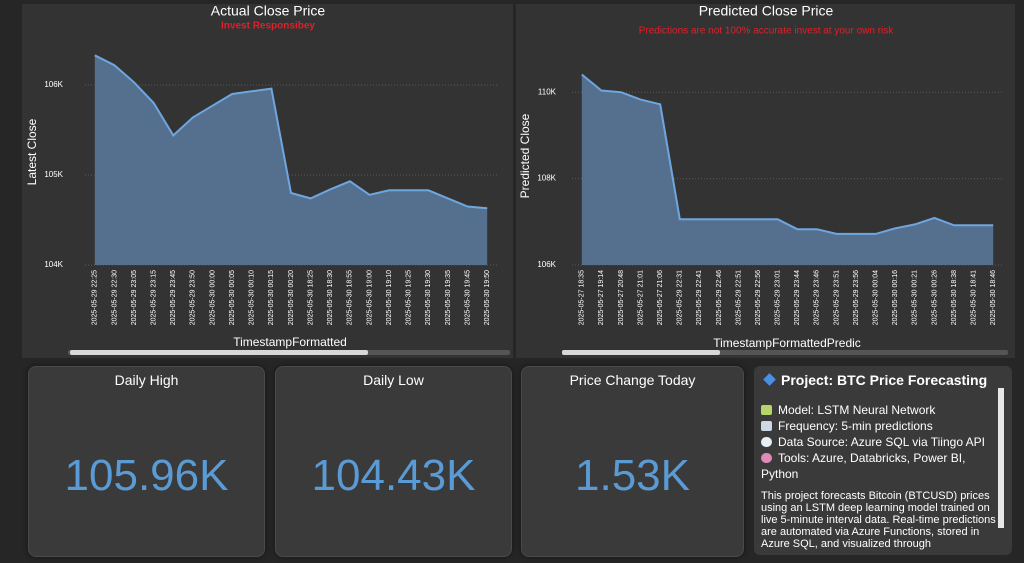 This screenshot has width=1024, height=563. Describe the element at coordinates (369, 297) in the screenshot. I see `x-tick-label: 2025-05-30 19:00` at that location.